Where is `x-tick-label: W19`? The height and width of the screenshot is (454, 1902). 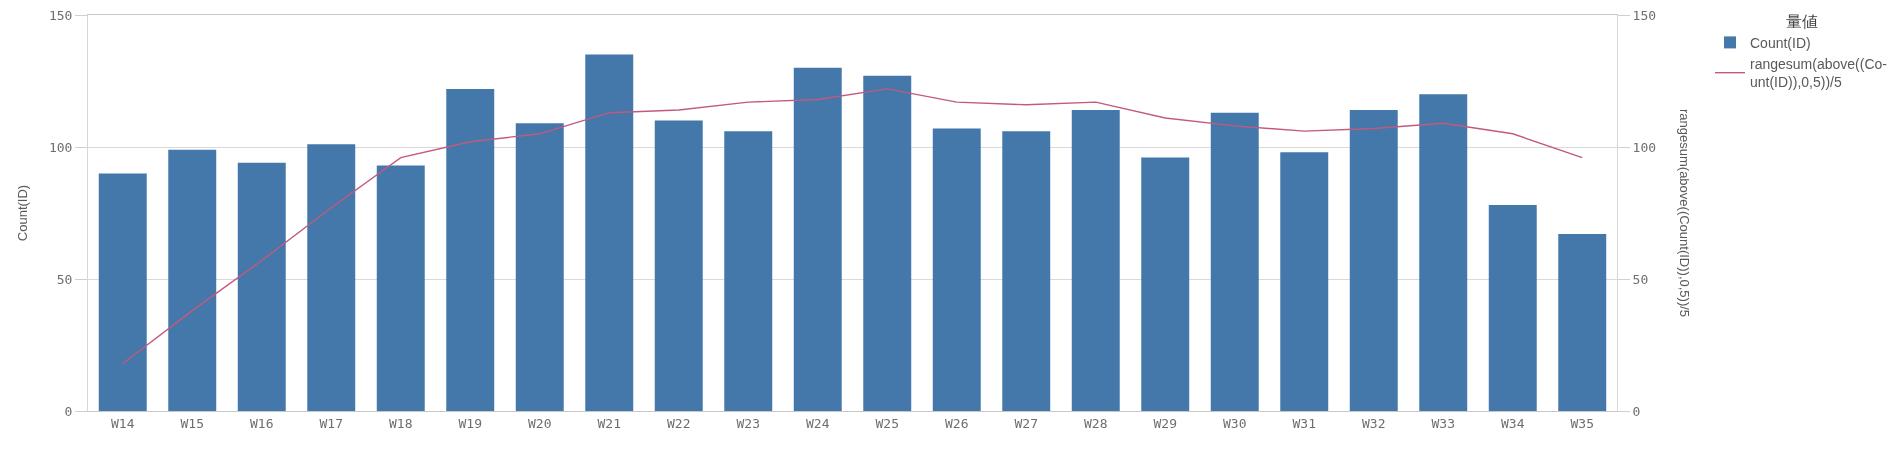
x-tick-label: W19 is located at coordinates (470, 423).